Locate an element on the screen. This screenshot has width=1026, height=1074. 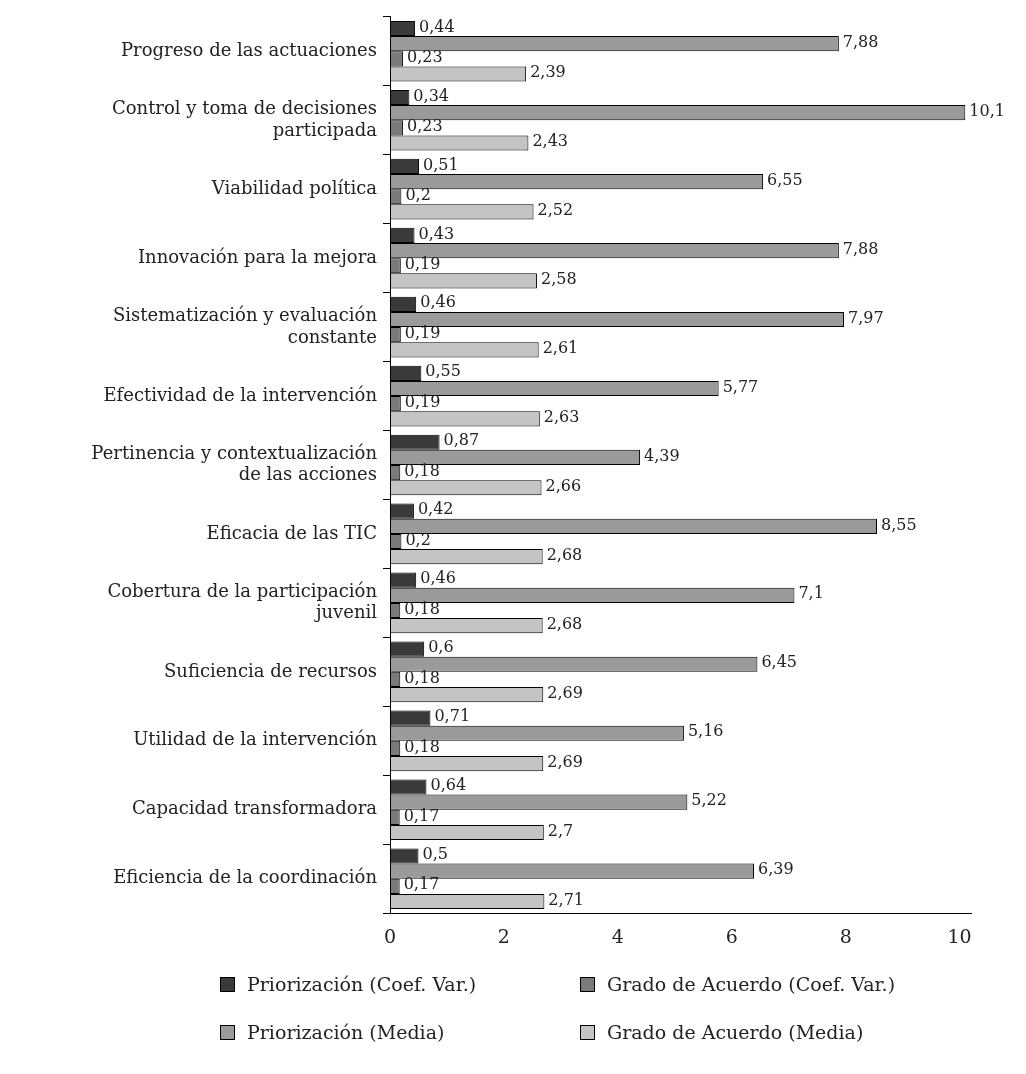
x-tick-label: 2 is located at coordinates (503, 935).